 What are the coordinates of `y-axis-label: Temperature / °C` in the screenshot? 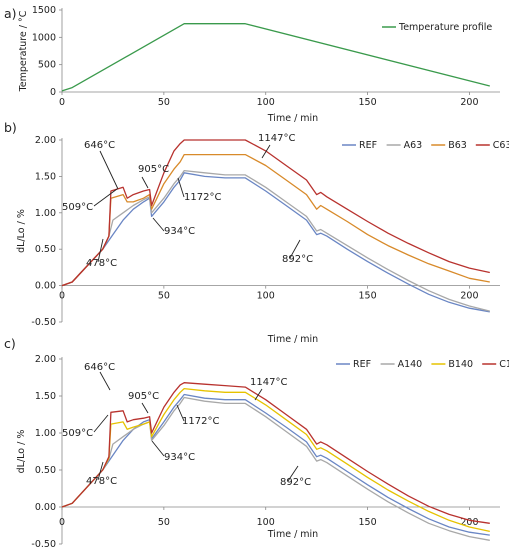 It's located at (23, 51).